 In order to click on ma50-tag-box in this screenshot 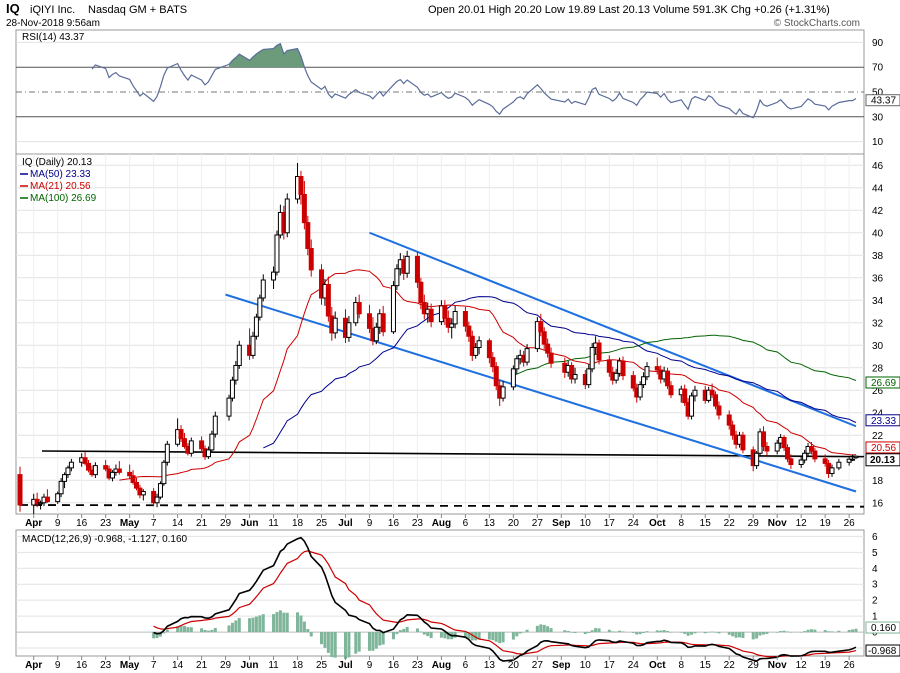, I will do `click(882, 420)`.